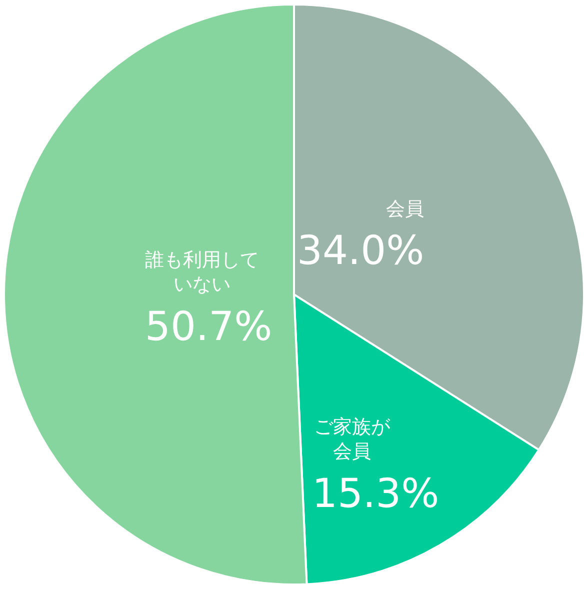 This screenshot has height=589, width=588. What do you see at coordinates (376, 494) in the screenshot?
I see `data-label: 15.3%` at bounding box center [376, 494].